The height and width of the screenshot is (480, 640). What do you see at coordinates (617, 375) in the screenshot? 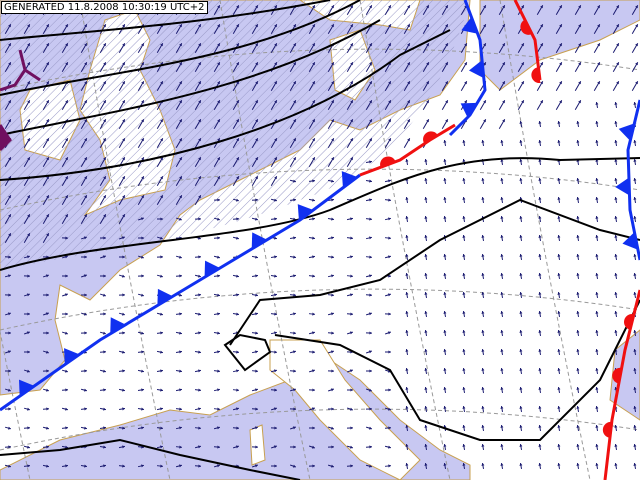
I see `front-semicircle` at bounding box center [617, 375].